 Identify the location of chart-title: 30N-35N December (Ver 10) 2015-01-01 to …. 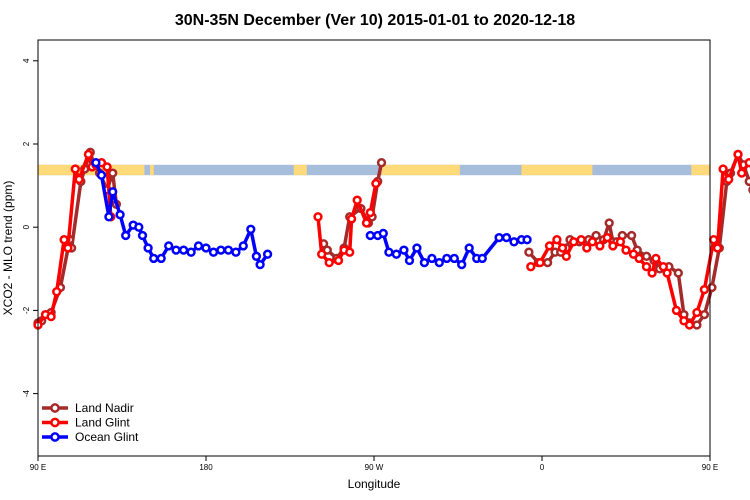
(375, 20).